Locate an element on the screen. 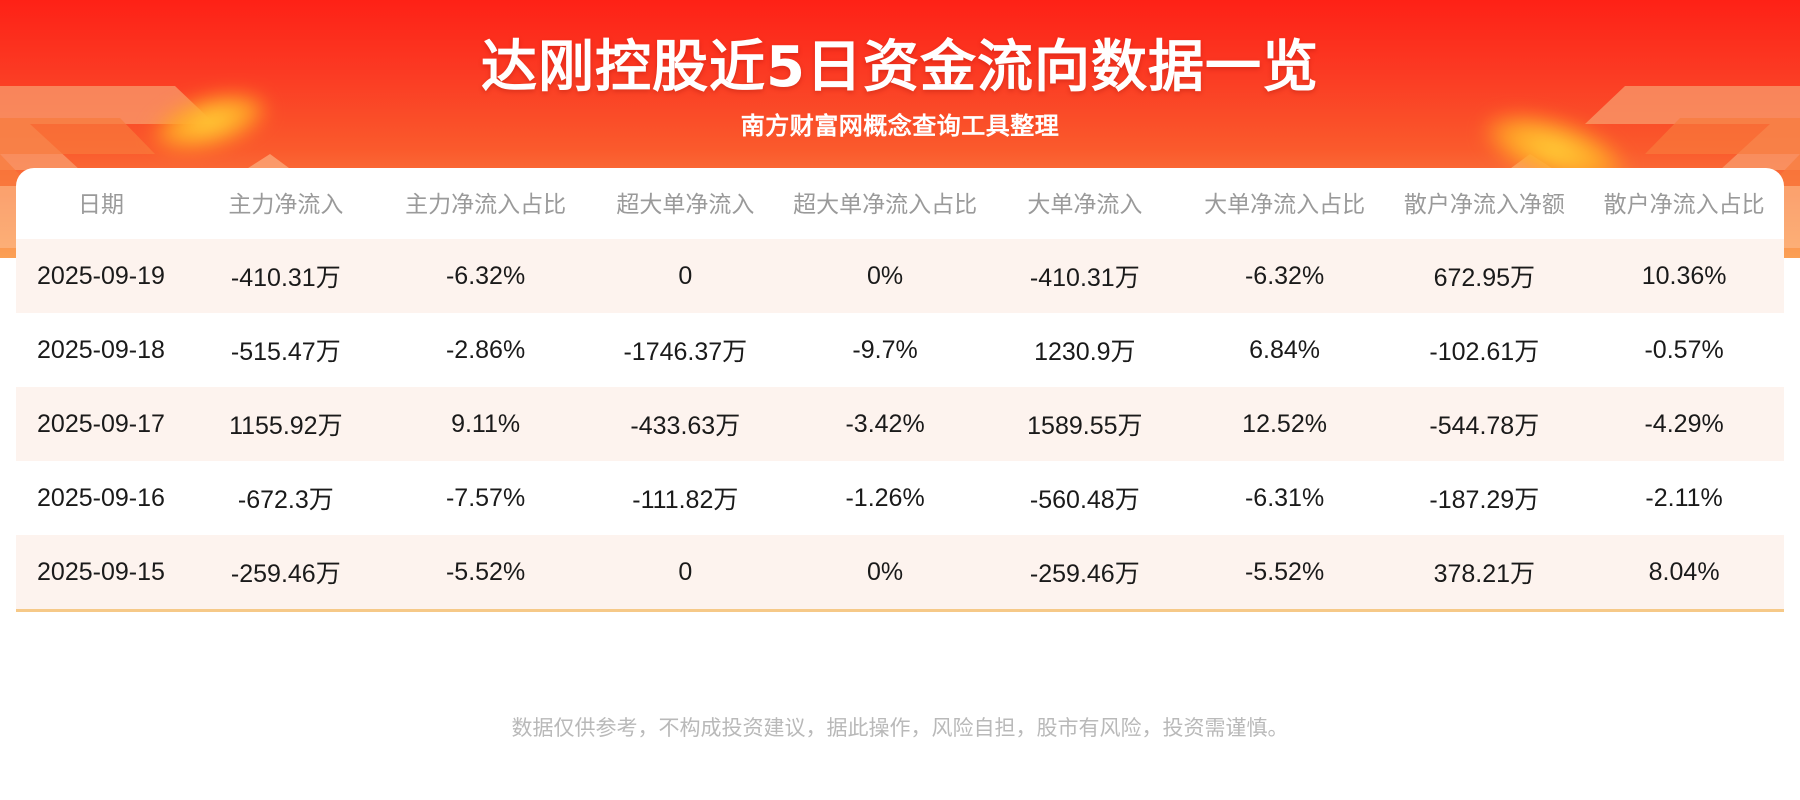 The image size is (1800, 800). cell-xl-pct: -3.42% is located at coordinates (885, 423).